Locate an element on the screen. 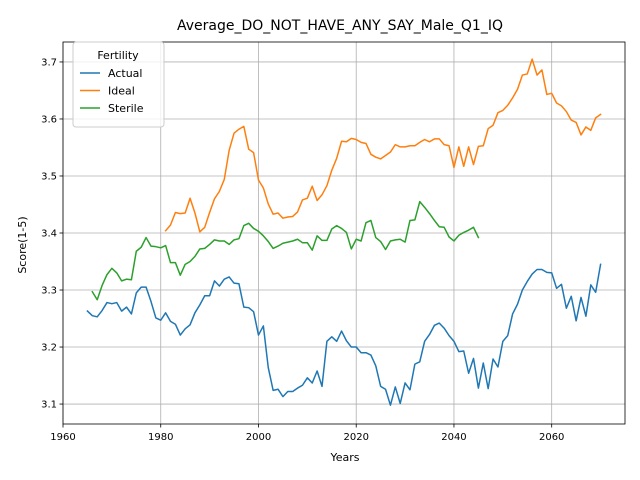 This screenshot has width=640, height=480. legend: Fertility Actual Ideal Sterile is located at coordinates (118, 84).